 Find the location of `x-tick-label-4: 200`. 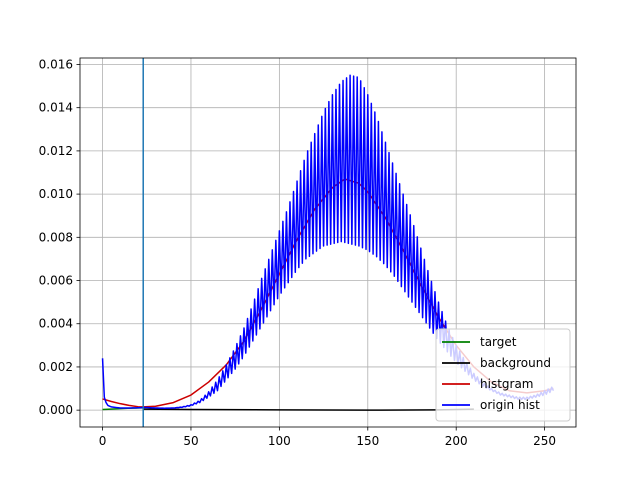

x-tick-label-4: 200 is located at coordinates (456, 441).